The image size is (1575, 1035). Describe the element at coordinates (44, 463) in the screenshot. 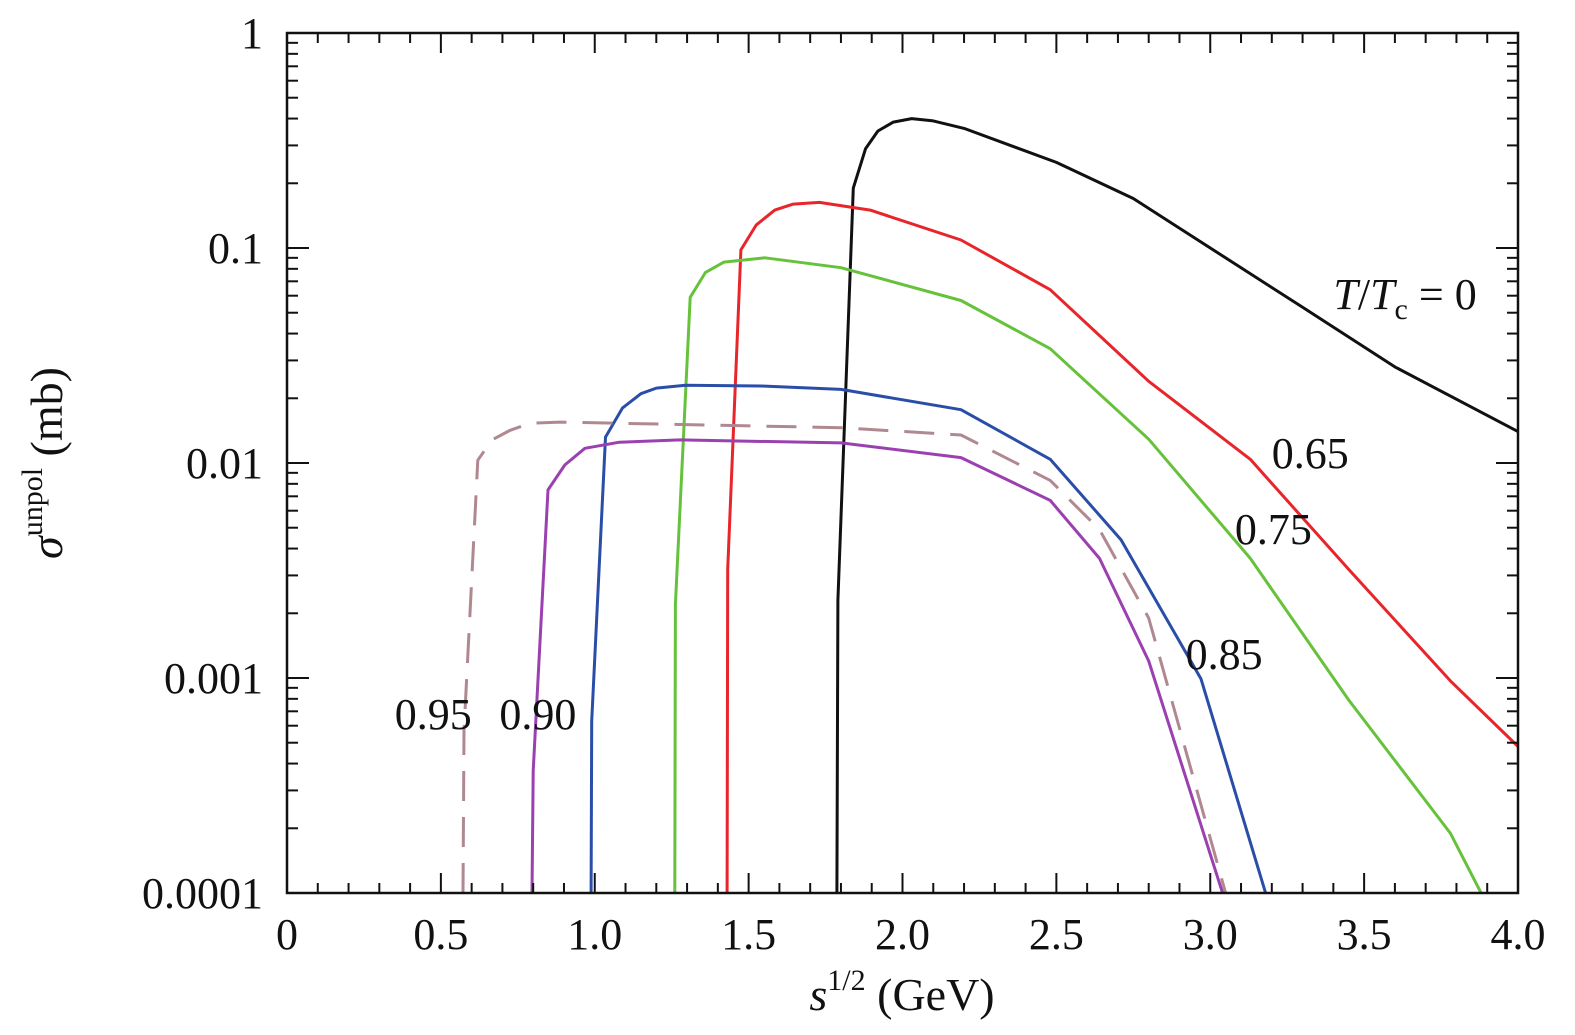

I see `y-axis-label: σunpol (mb)` at that location.